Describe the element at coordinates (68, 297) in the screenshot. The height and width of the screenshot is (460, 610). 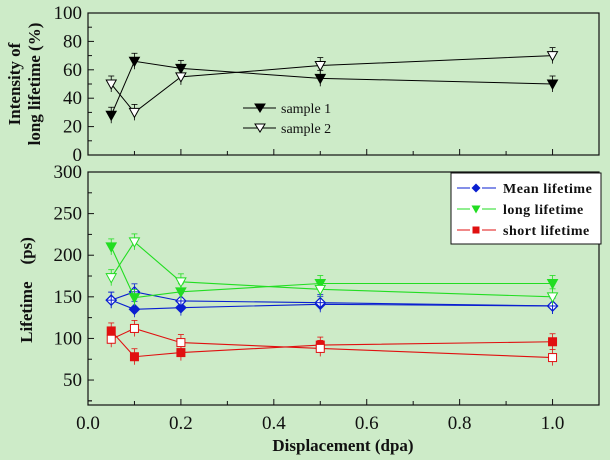
I see `y-tick-label: 150` at that location.